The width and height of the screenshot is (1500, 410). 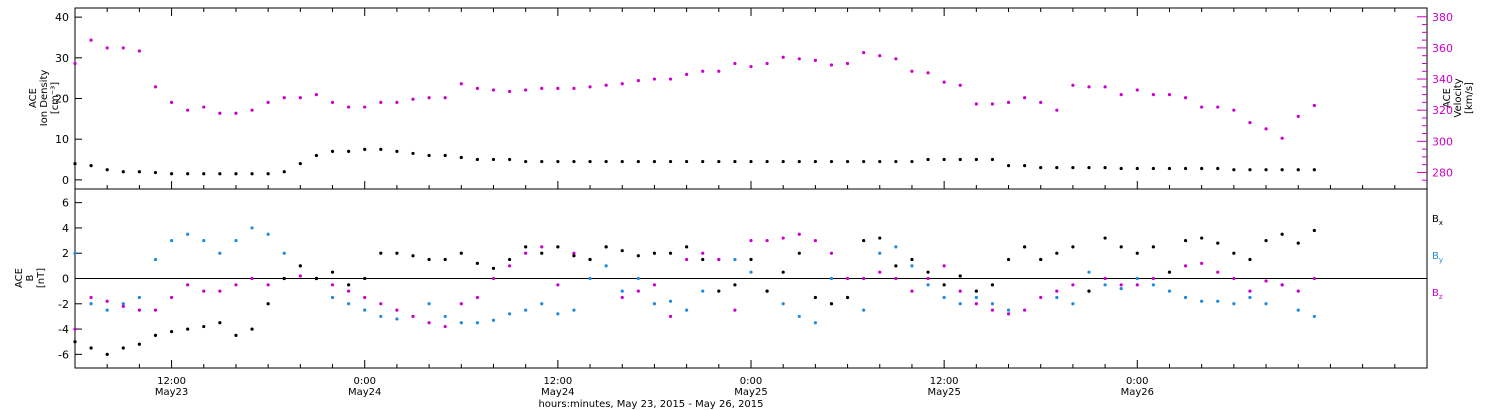 What do you see at coordinates (30, 277) in the screenshot?
I see `b-ylabel-line2: B` at bounding box center [30, 277].